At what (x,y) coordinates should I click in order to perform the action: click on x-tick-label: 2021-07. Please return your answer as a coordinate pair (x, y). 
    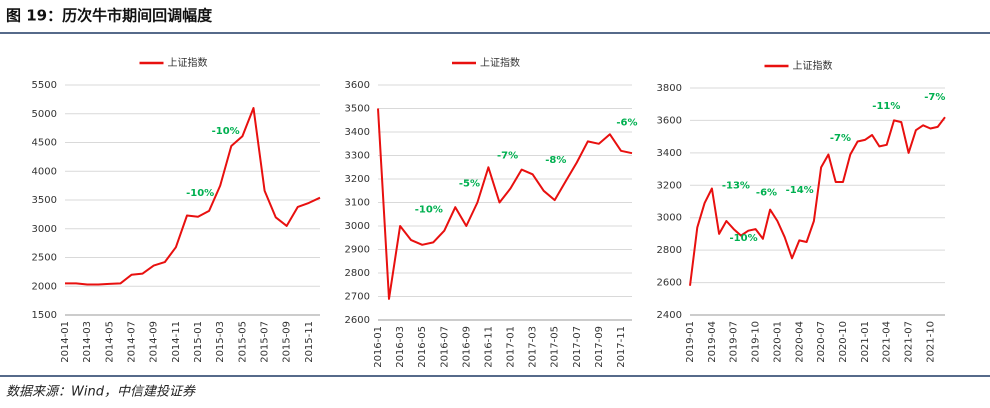
    Looking at the image, I should click on (909, 342).